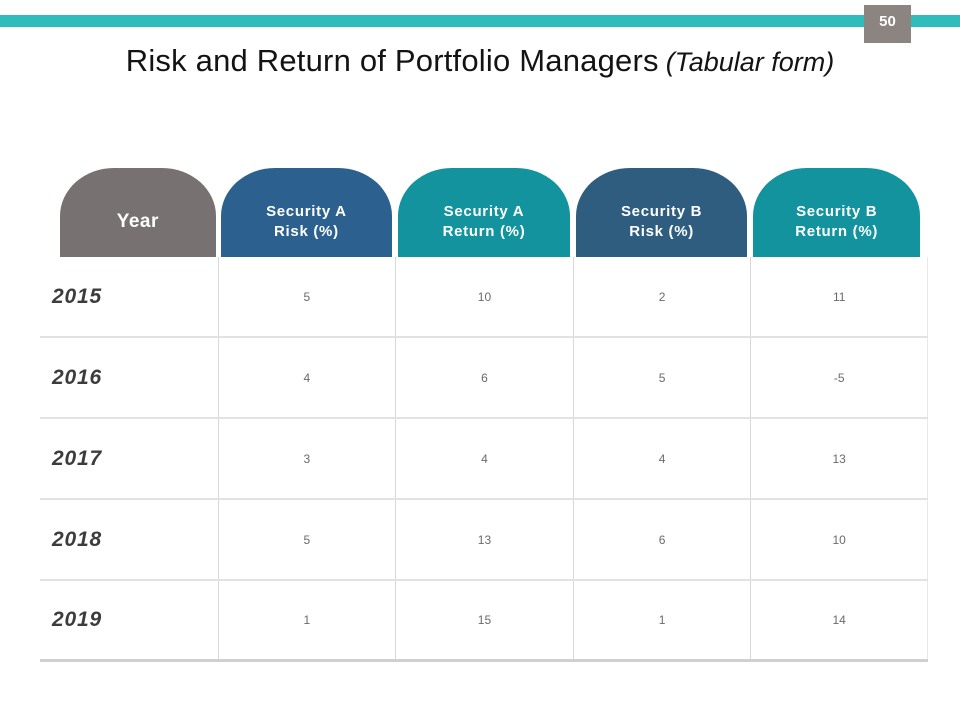 The width and height of the screenshot is (960, 720). Describe the element at coordinates (750, 62) in the screenshot. I see `title-suffix: (Tabular form)` at that location.